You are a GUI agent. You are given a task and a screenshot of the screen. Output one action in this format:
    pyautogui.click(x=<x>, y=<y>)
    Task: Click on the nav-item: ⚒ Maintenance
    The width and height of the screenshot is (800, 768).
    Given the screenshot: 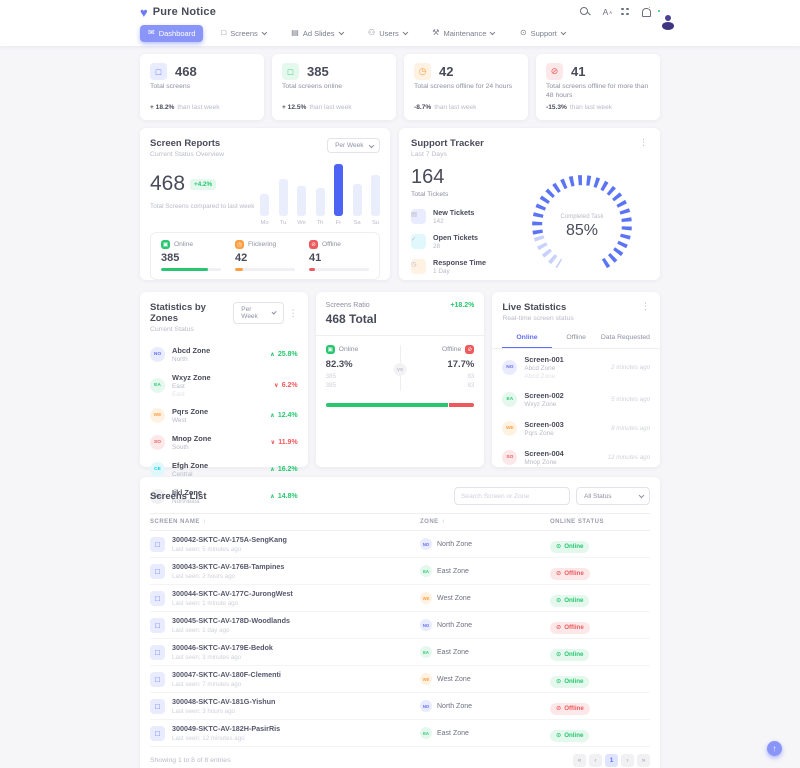 What is the action you would take?
    pyautogui.click(x=463, y=33)
    